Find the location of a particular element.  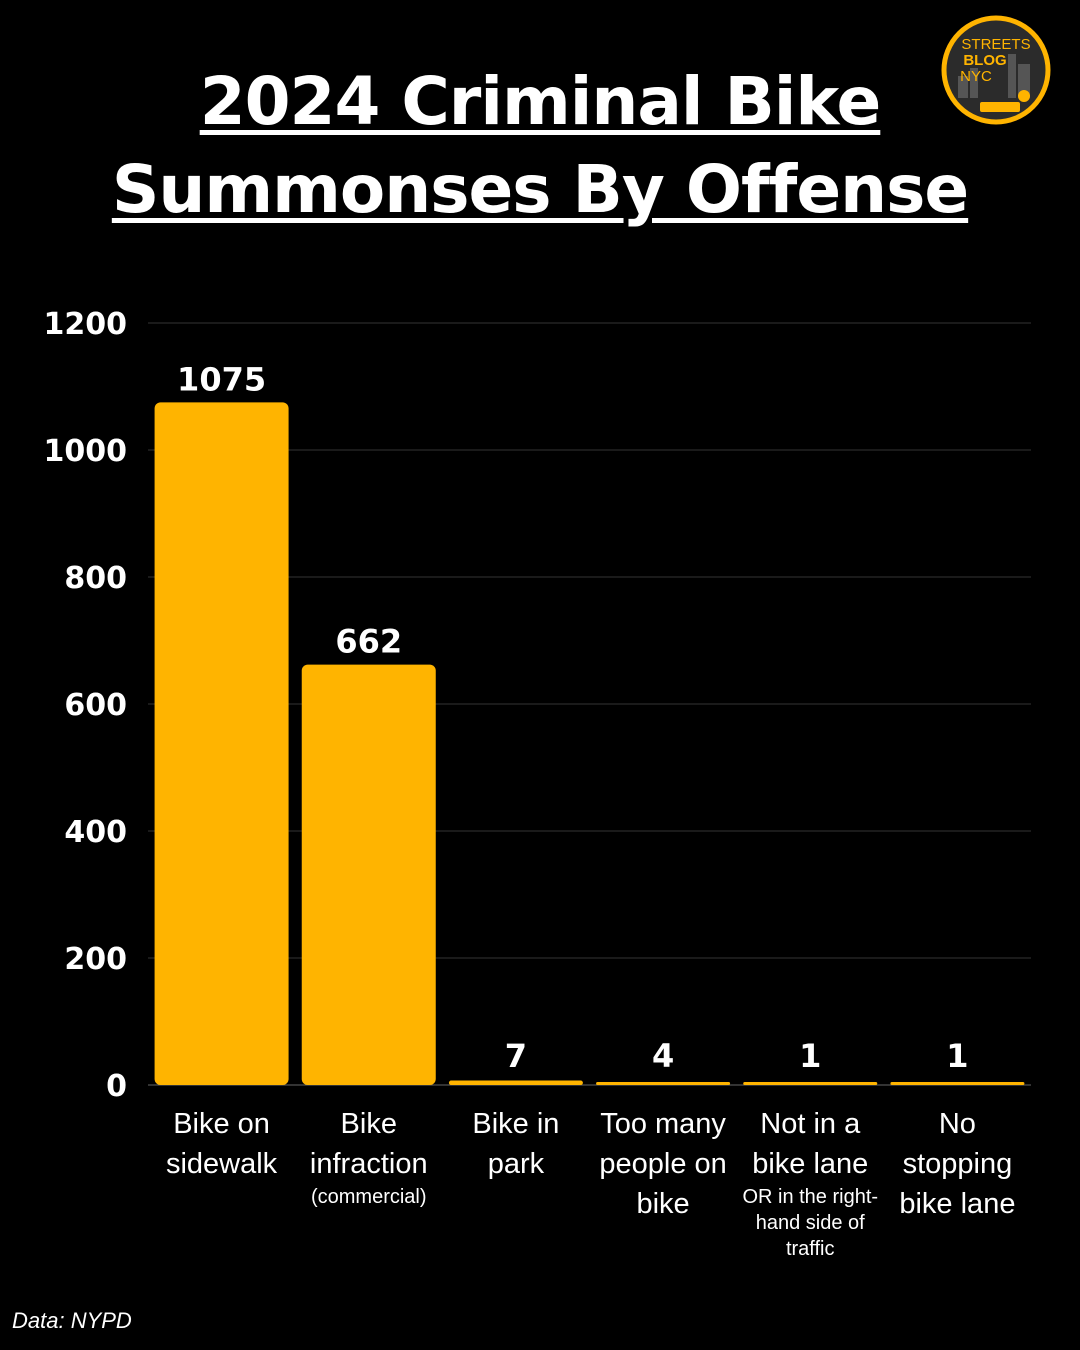

y-axis-ticks: 0 200 400 600 800 1000 1200 is located at coordinates (86, 703).